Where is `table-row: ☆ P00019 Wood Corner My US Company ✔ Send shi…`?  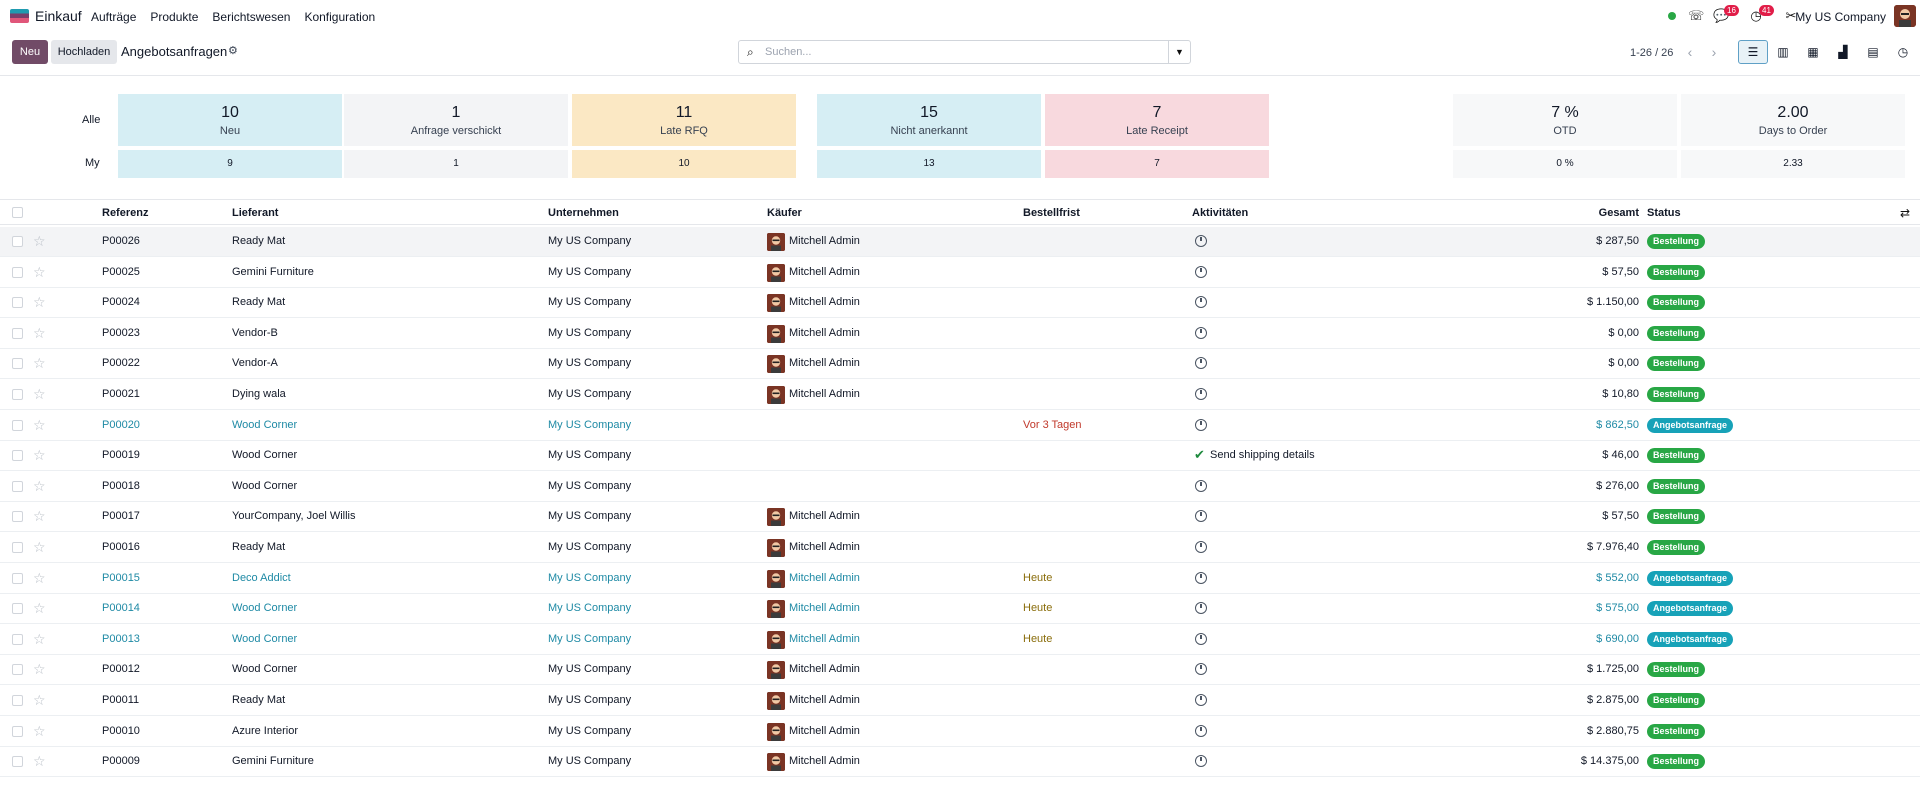 table-row: ☆ P00019 Wood Corner My US Company ✔ Send shi… is located at coordinates (960, 456).